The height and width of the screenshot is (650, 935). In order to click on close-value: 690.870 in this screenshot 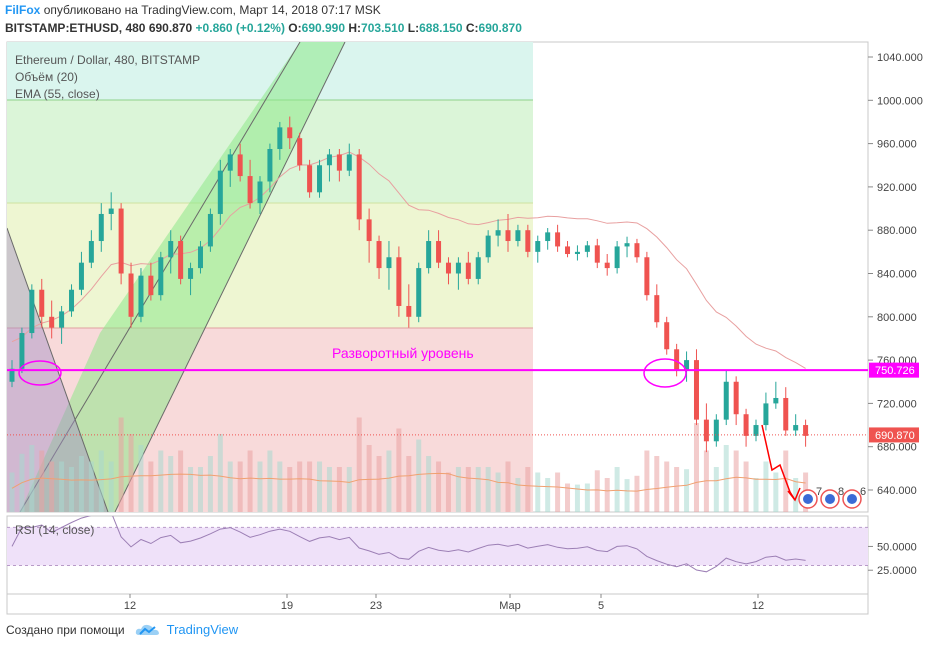, I will do `click(500, 28)`.